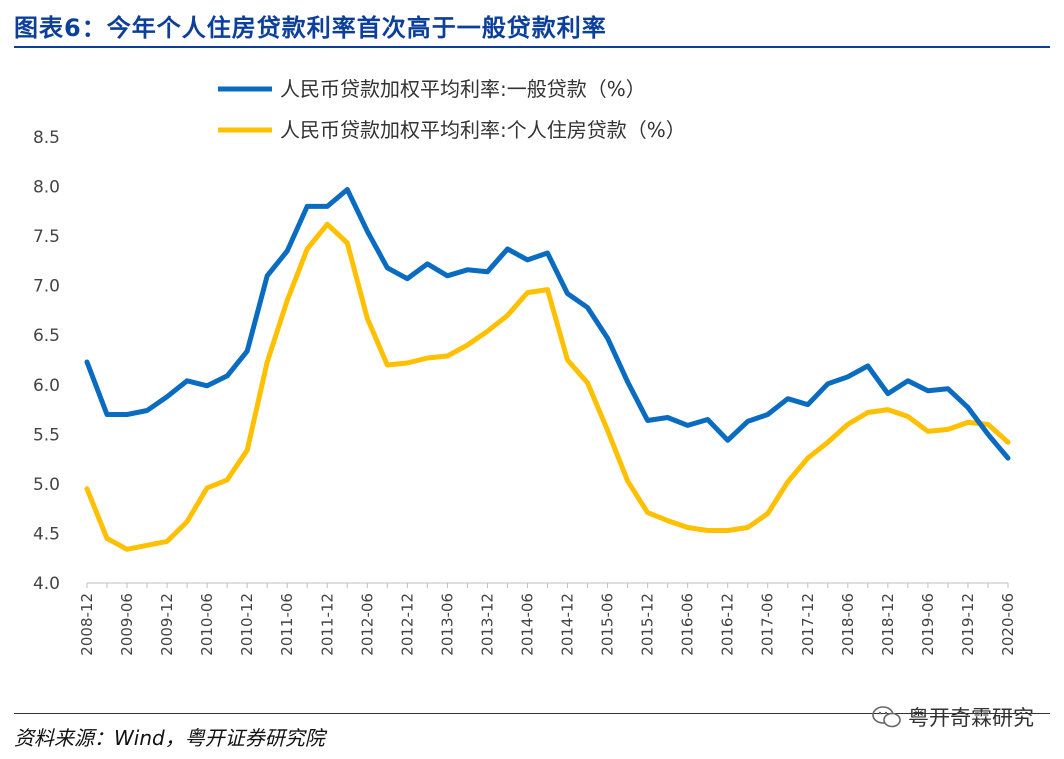  I want to click on x-tick-label: 2014-12, so click(568, 624).